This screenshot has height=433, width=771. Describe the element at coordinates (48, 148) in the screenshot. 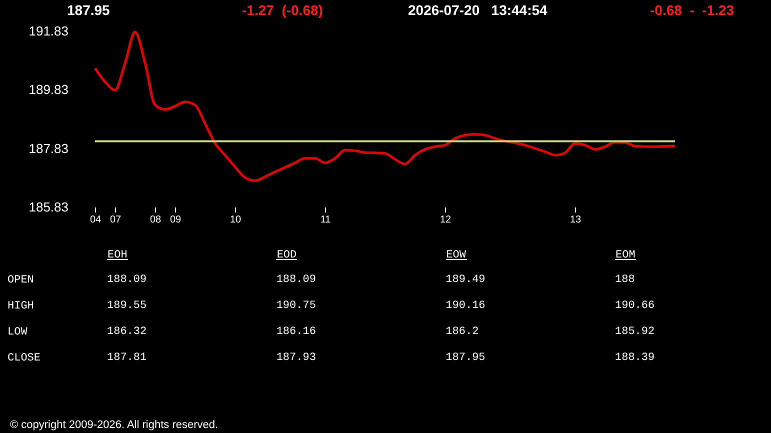

I see `y-tick-label: 187.83` at that location.